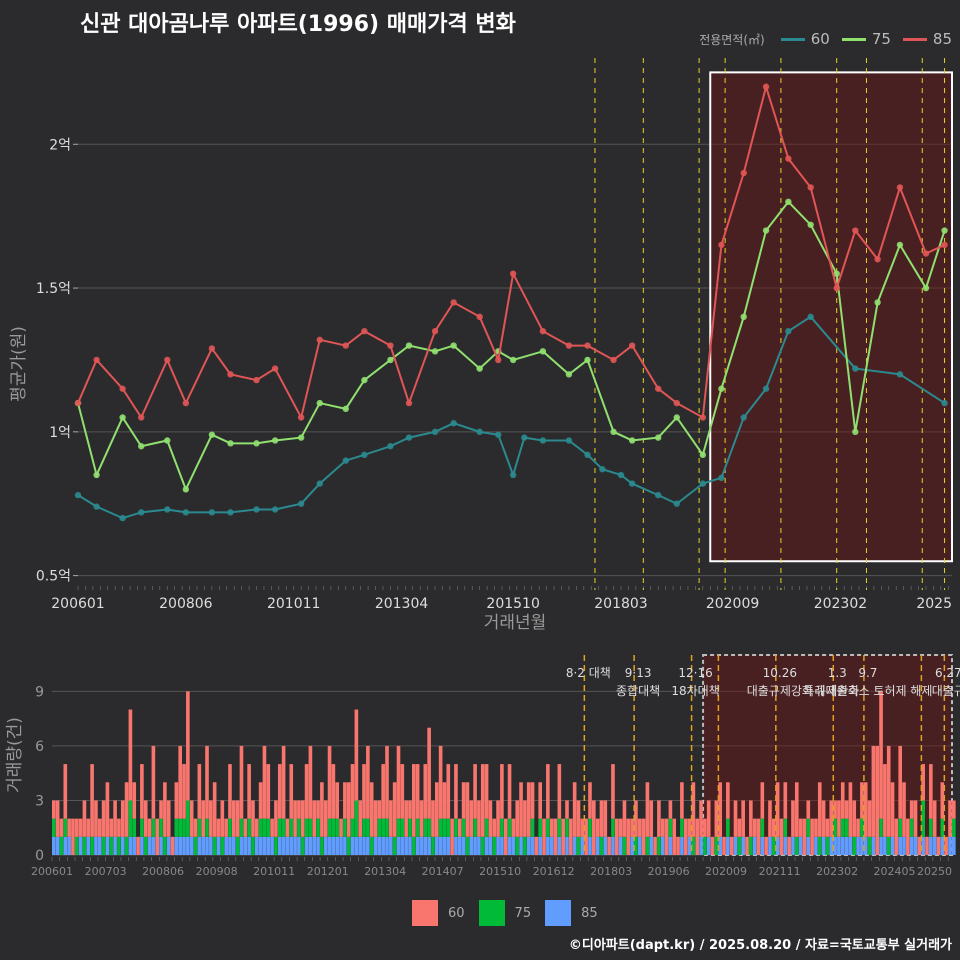 The height and width of the screenshot is (960, 960). What do you see at coordinates (611, 871) in the screenshot?
I see `bar-x-tick-label: 201803` at bounding box center [611, 871].